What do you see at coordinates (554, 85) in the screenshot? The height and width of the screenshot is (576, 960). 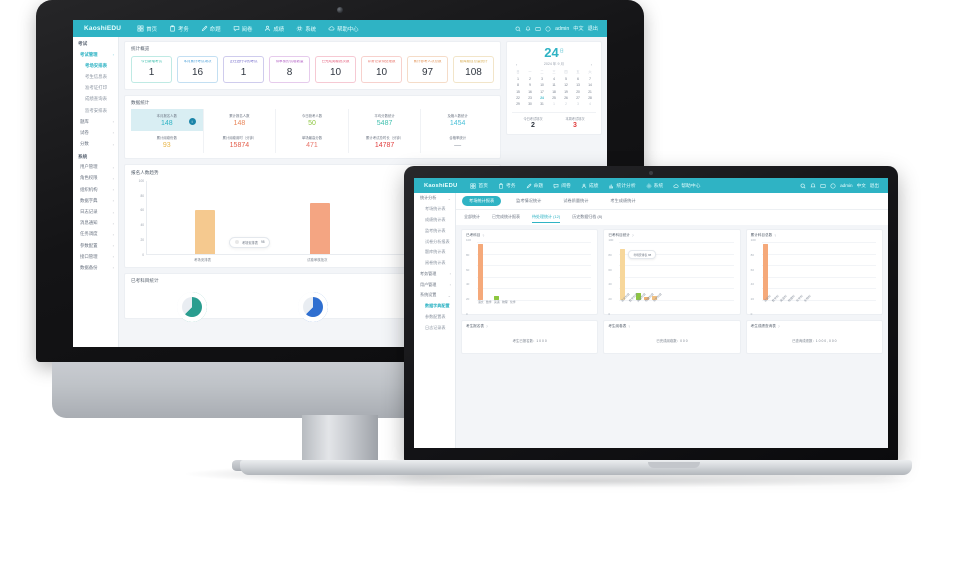 I see `calendar-day-10: 11` at bounding box center [554, 85].